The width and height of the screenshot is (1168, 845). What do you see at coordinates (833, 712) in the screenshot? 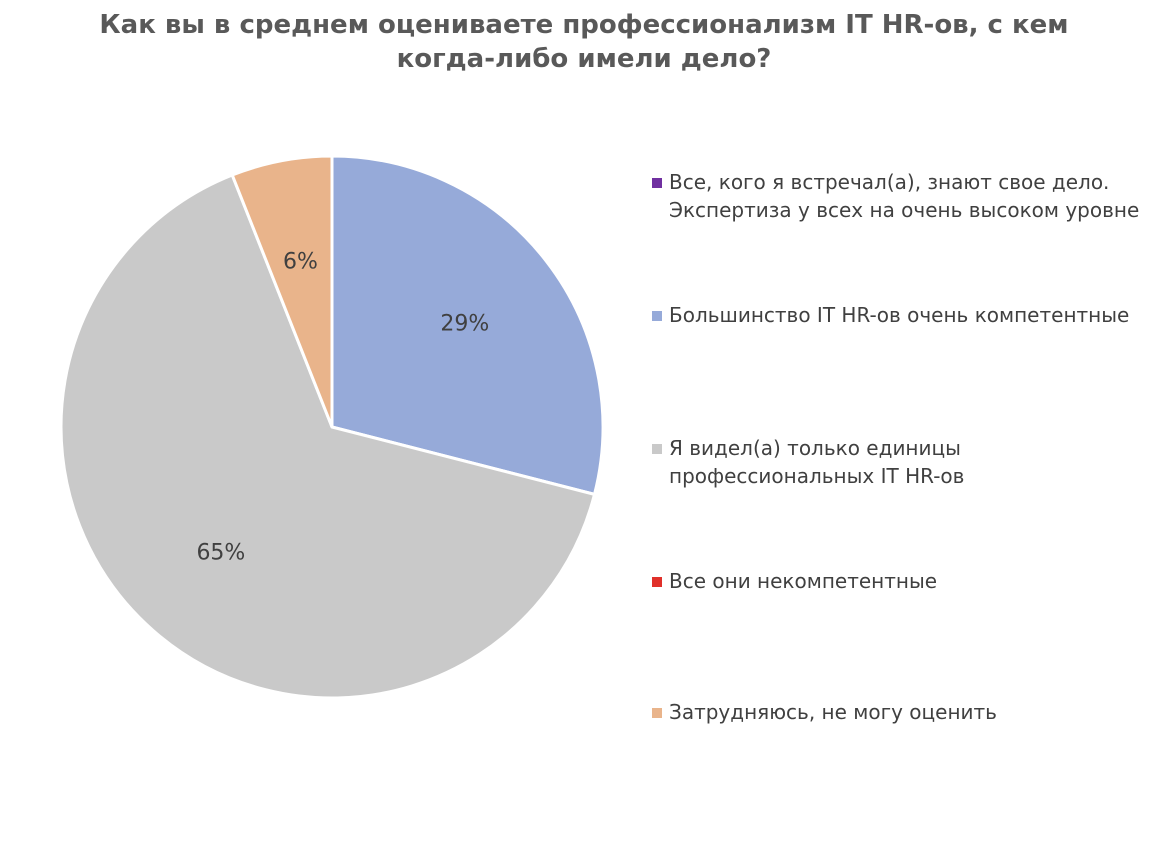
I see `legend-label: Затрудняюсь, не могу оценить` at bounding box center [833, 712].